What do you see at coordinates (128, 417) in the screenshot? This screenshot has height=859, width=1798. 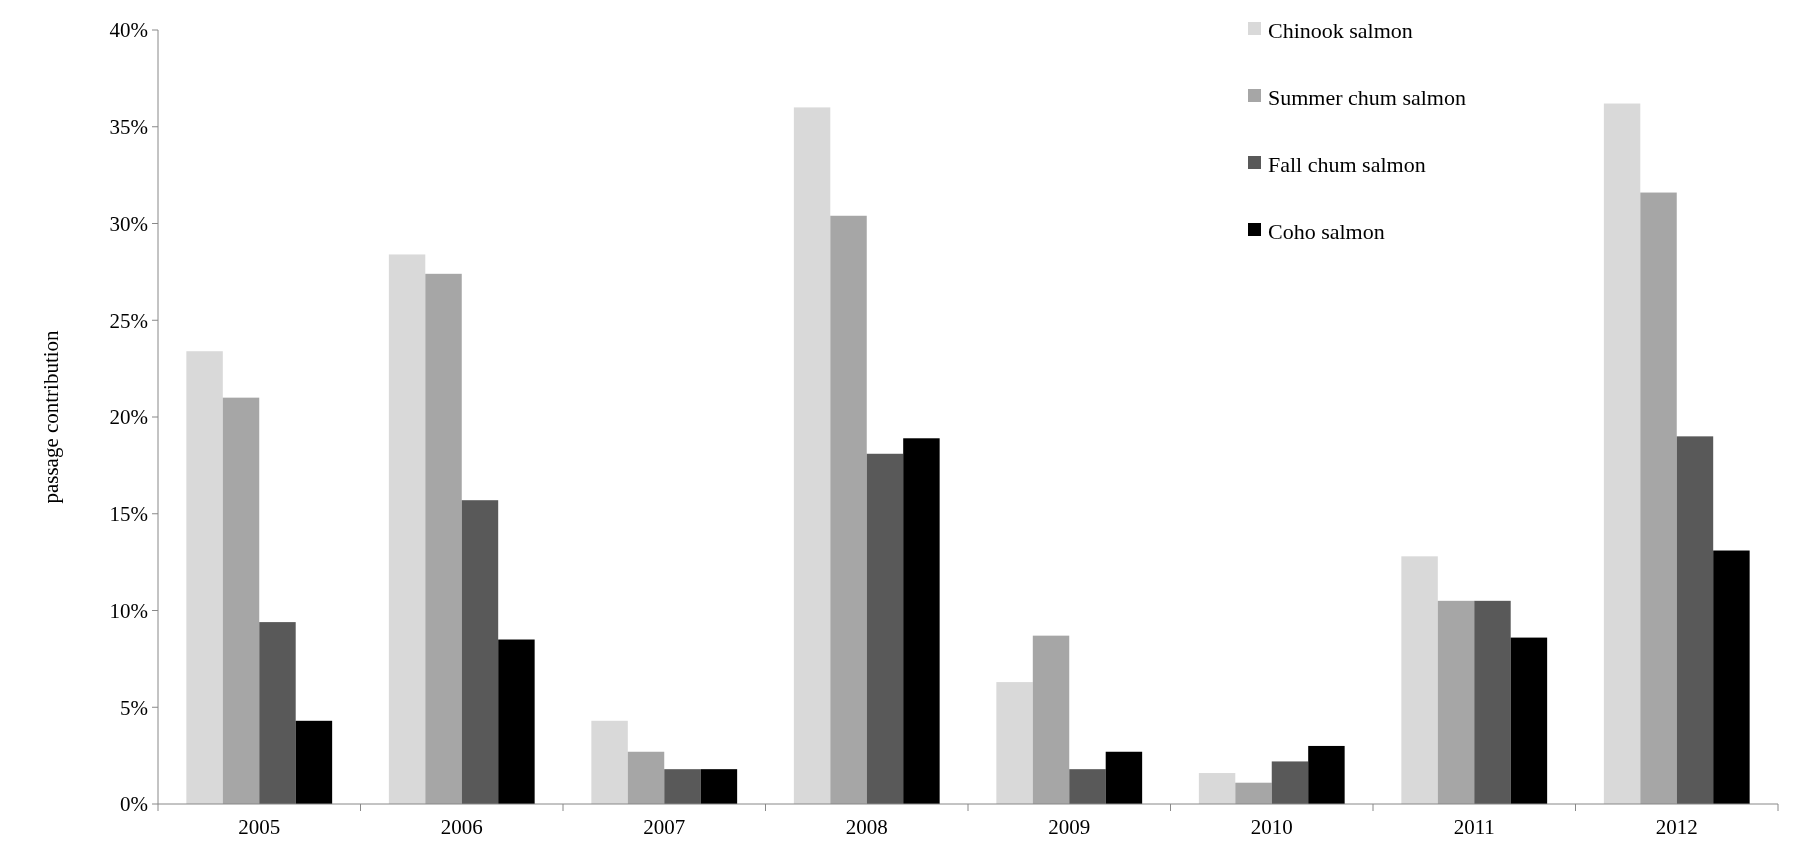 I see `y-tick-label: 20%` at bounding box center [128, 417].